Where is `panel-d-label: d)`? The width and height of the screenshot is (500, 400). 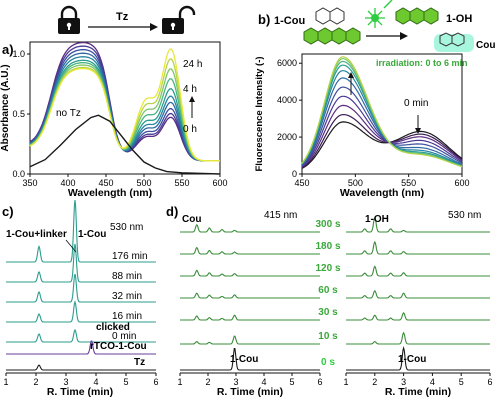 panel-d-label: d) is located at coordinates (172, 211).